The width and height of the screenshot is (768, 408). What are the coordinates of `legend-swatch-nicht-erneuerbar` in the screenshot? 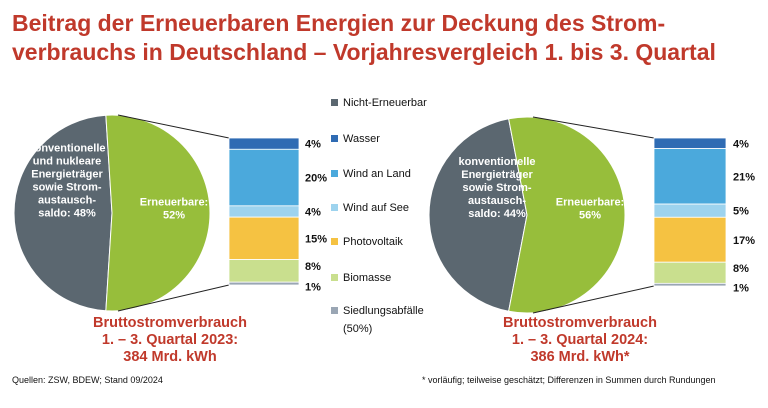 It's located at (334, 102).